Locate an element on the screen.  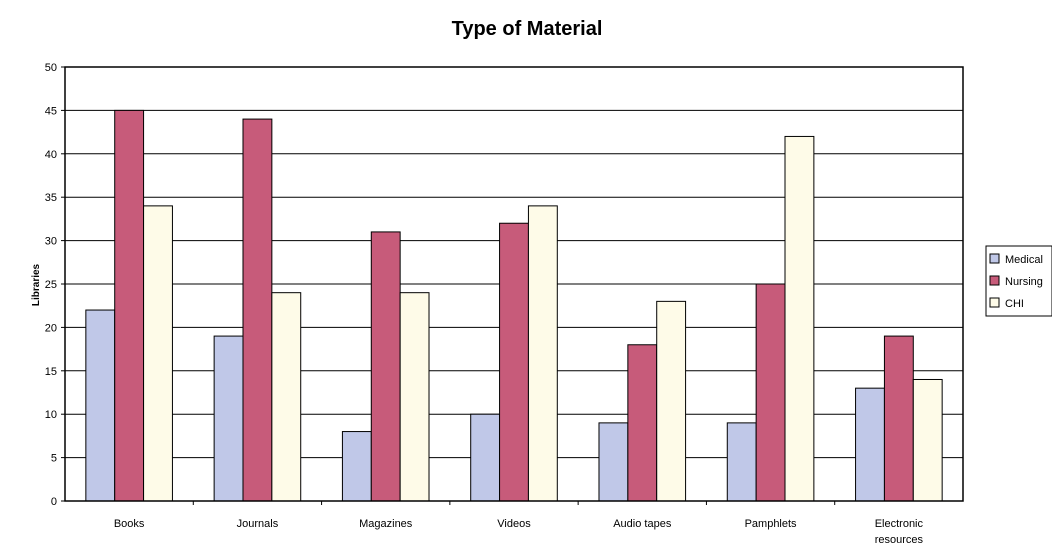
x-tick-label-line: Books is located at coordinates (129, 524).